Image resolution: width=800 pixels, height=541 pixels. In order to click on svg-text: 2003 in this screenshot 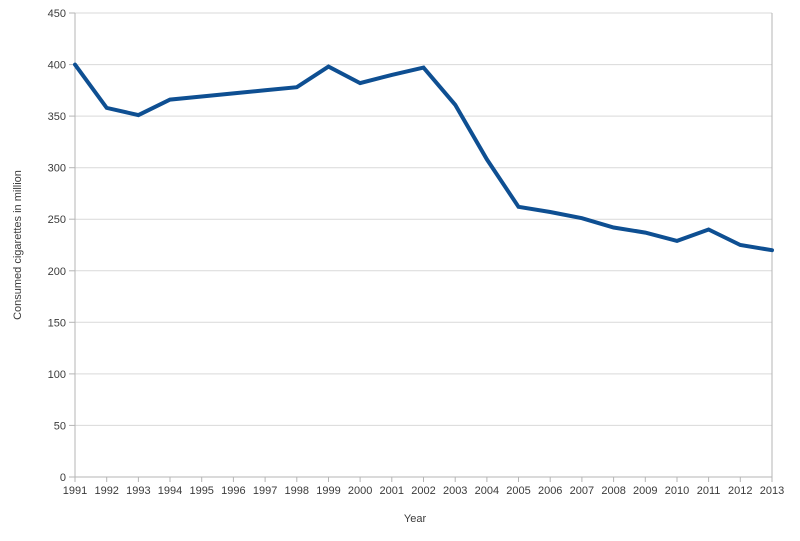, I will do `click(455, 491)`.